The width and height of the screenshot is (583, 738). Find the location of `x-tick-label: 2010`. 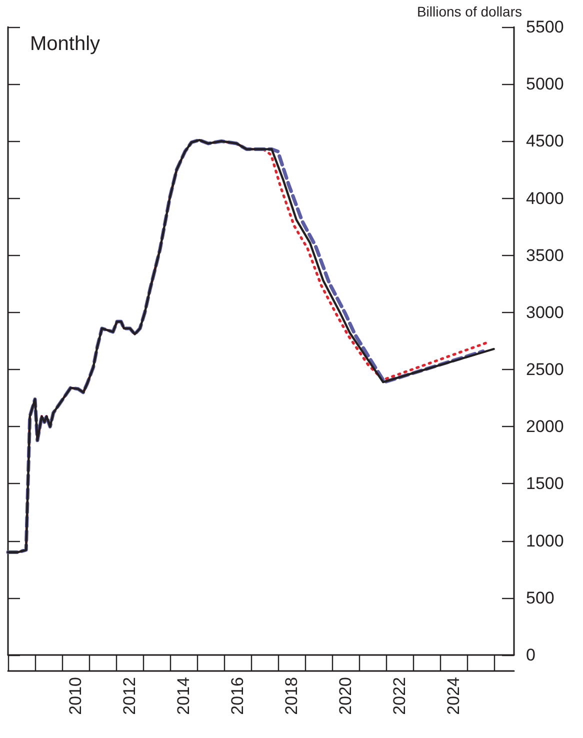

x-tick-label: 2010 is located at coordinates (75, 696).